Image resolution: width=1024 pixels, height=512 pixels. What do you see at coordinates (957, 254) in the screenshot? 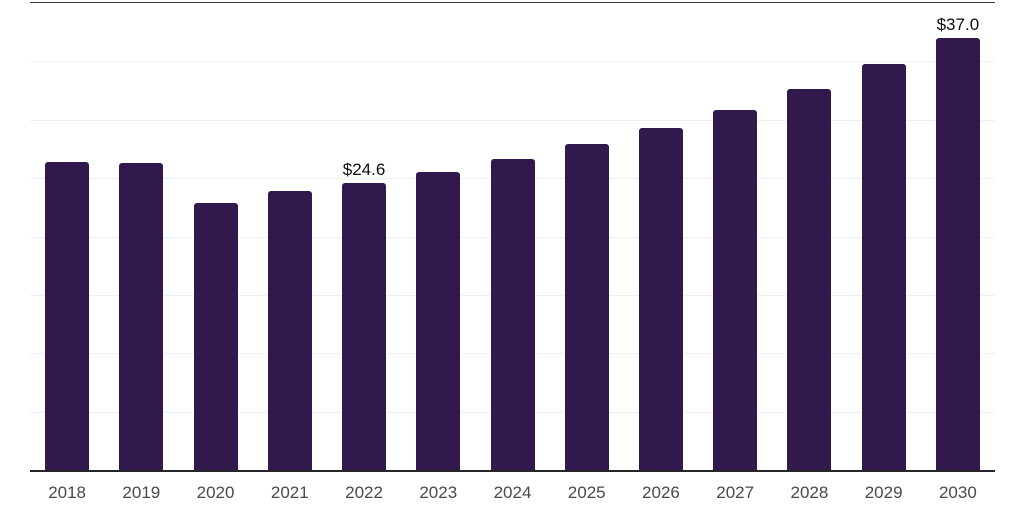
I see `bar-2030` at bounding box center [957, 254].